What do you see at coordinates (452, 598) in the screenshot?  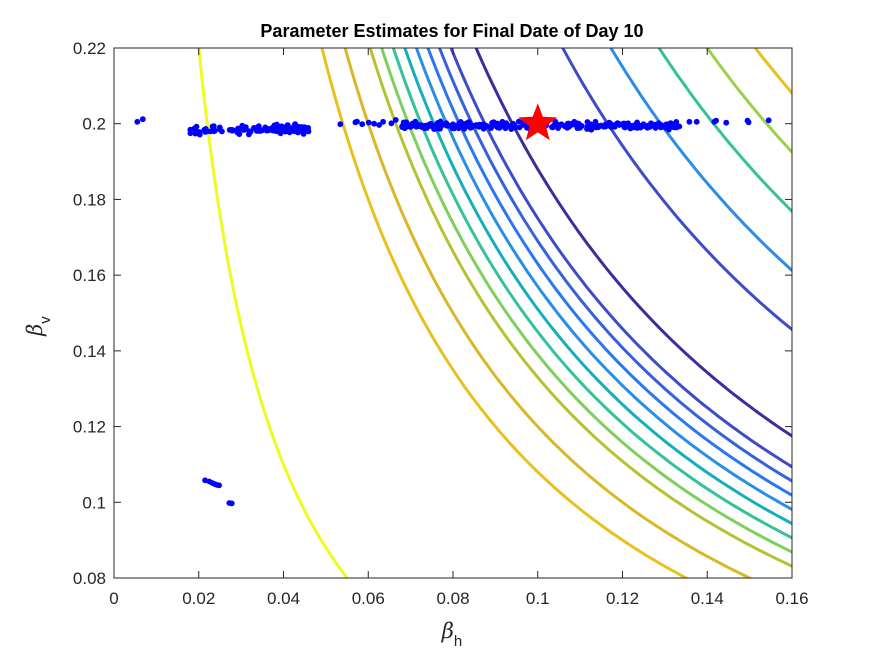 I see `x-tick-label: 0.08` at bounding box center [452, 598].